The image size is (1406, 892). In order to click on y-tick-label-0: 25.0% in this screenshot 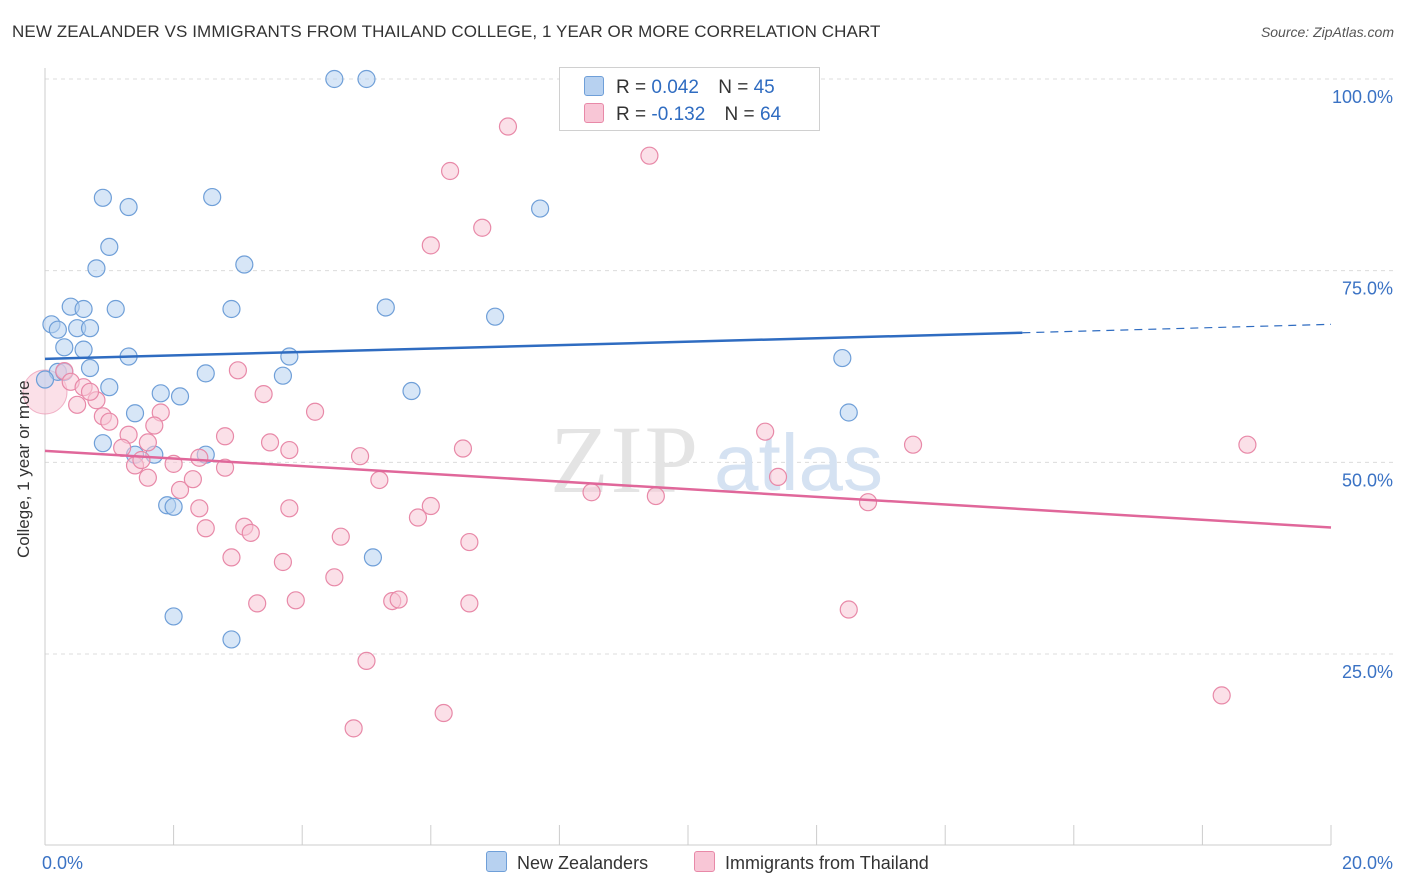, I will do `click(1367, 672)`.